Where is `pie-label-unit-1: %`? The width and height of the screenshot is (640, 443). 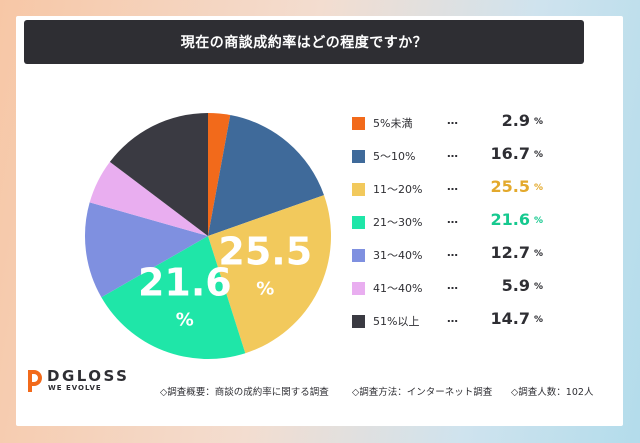
pie-label-unit-1: % is located at coordinates (265, 288).